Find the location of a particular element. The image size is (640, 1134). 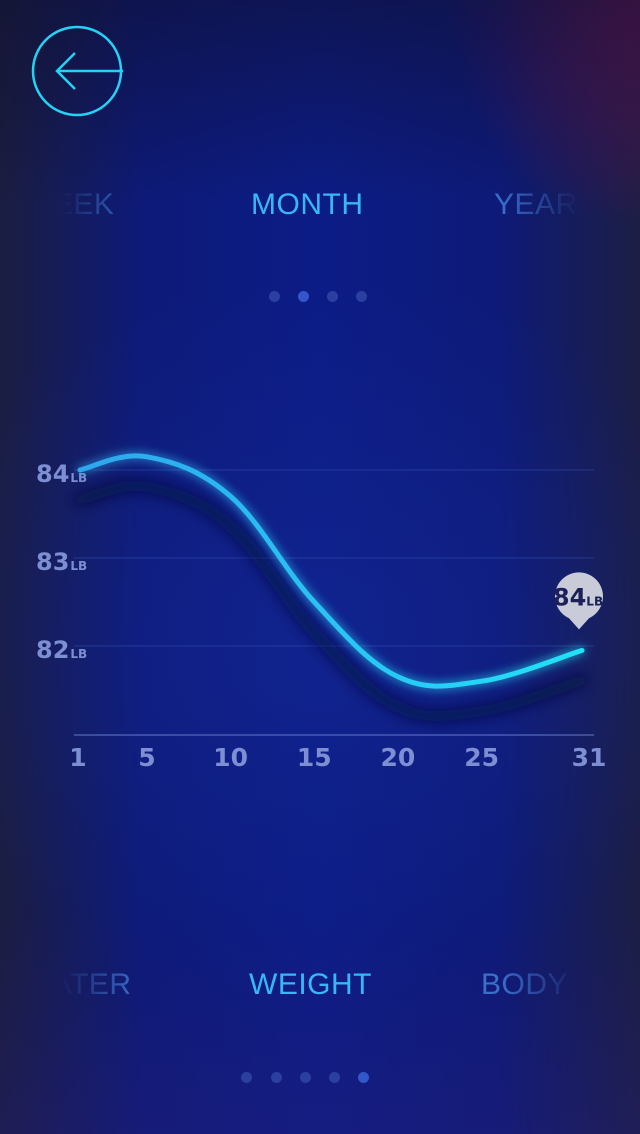

tab-water: WATER is located at coordinates (78, 984).